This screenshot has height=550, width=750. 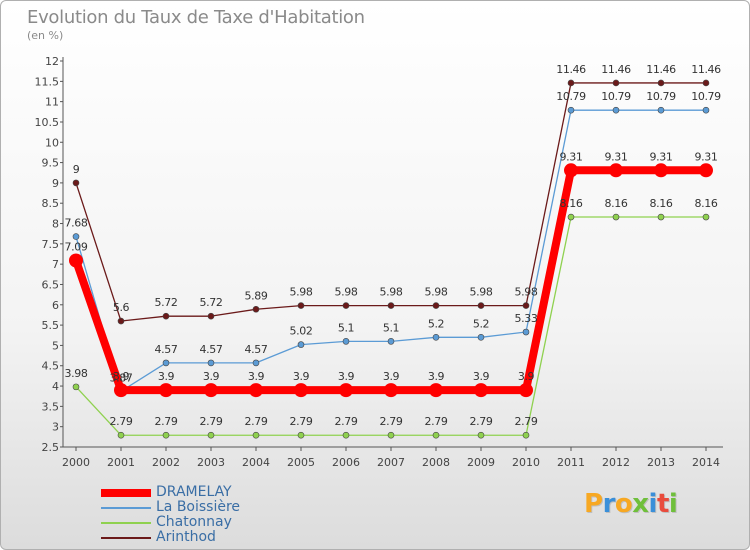 I want to click on legend-label: Chatonnay, so click(x=194, y=522).